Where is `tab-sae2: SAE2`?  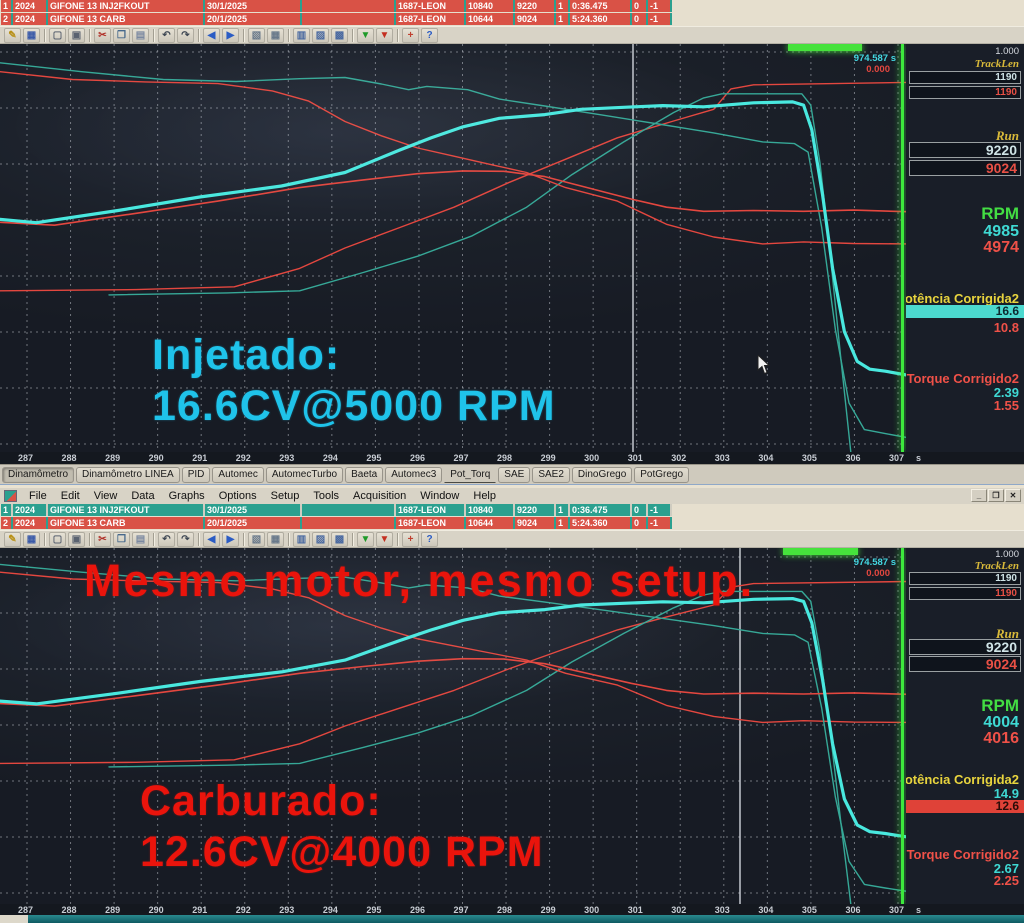 tab-sae2: SAE2 is located at coordinates (551, 474).